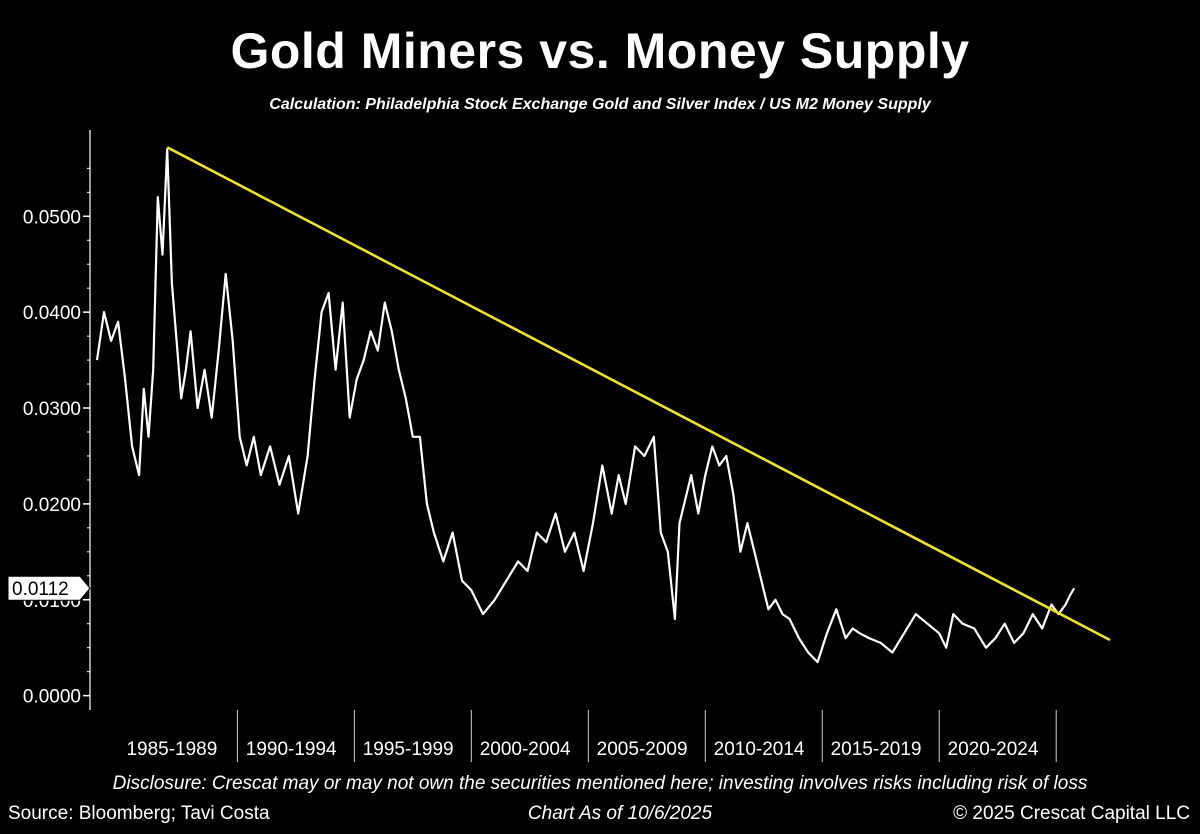 Image resolution: width=1200 pixels, height=834 pixels. What do you see at coordinates (171, 749) in the screenshot?
I see `x-tick-label: 1985-1989` at bounding box center [171, 749].